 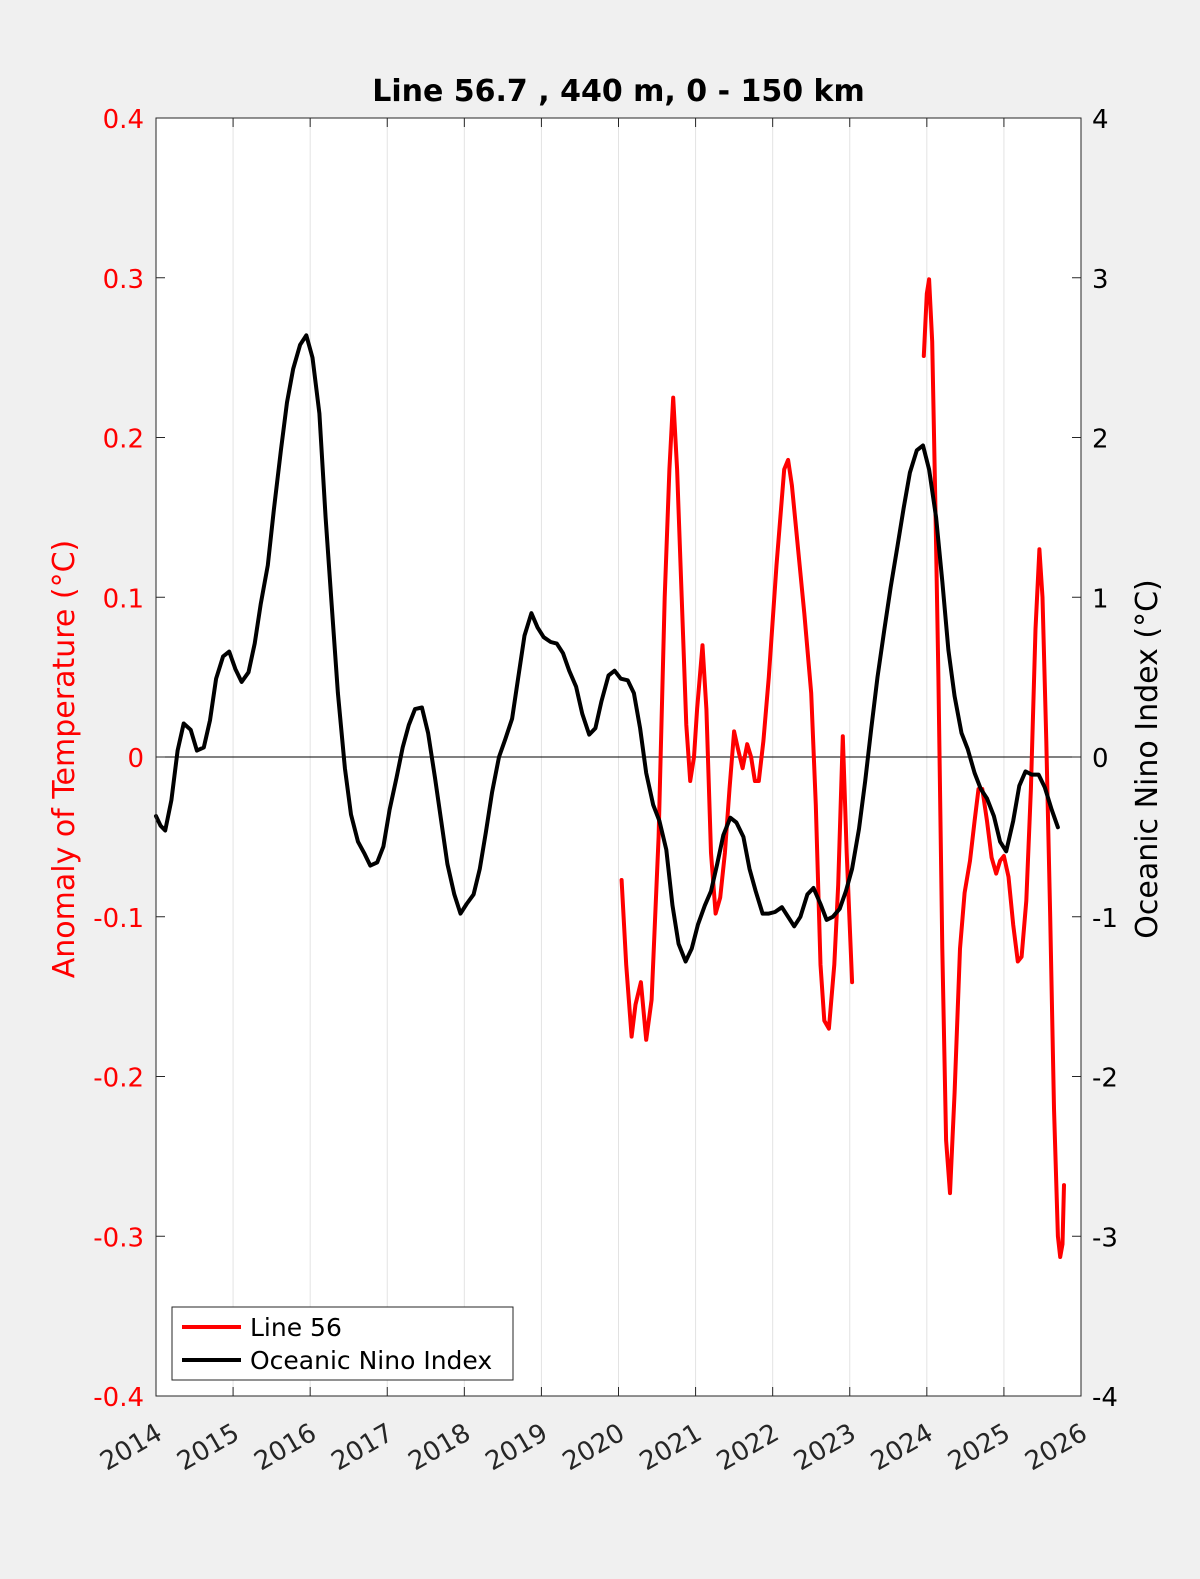 I want to click on x-tick-label: 2020, so click(x=594, y=1447).